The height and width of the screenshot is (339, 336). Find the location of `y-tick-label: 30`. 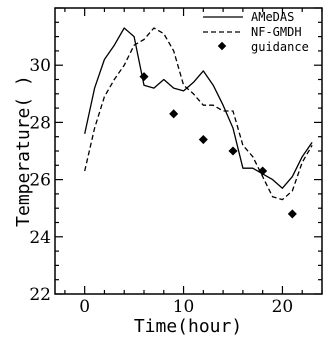

y-tick-label: 30 is located at coordinates (40, 66).